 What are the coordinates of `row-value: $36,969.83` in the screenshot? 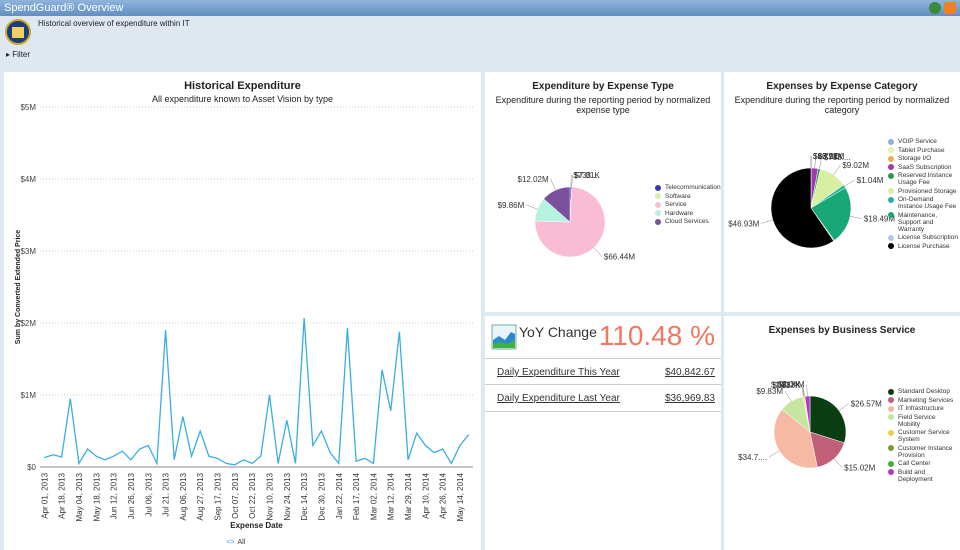 It's located at (689, 398).